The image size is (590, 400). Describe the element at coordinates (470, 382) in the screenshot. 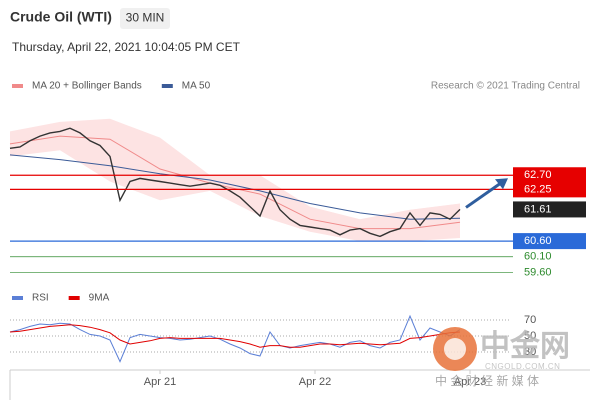

I see `x-tick-label: Apr 23` at that location.